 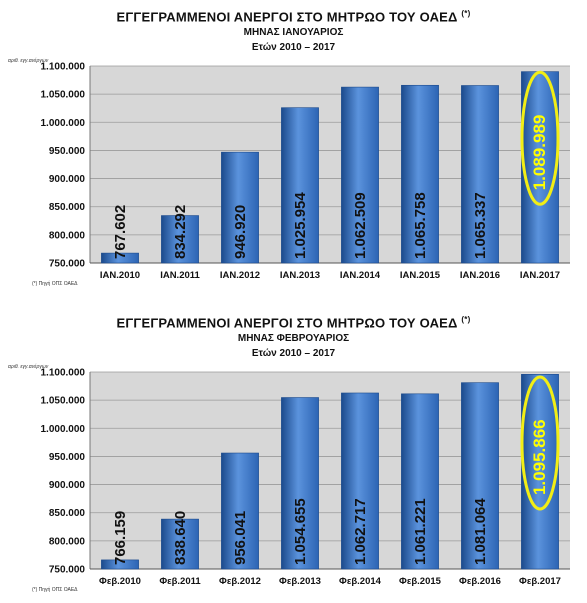 I want to click on data-label: 1.025.954, so click(x=300, y=225).